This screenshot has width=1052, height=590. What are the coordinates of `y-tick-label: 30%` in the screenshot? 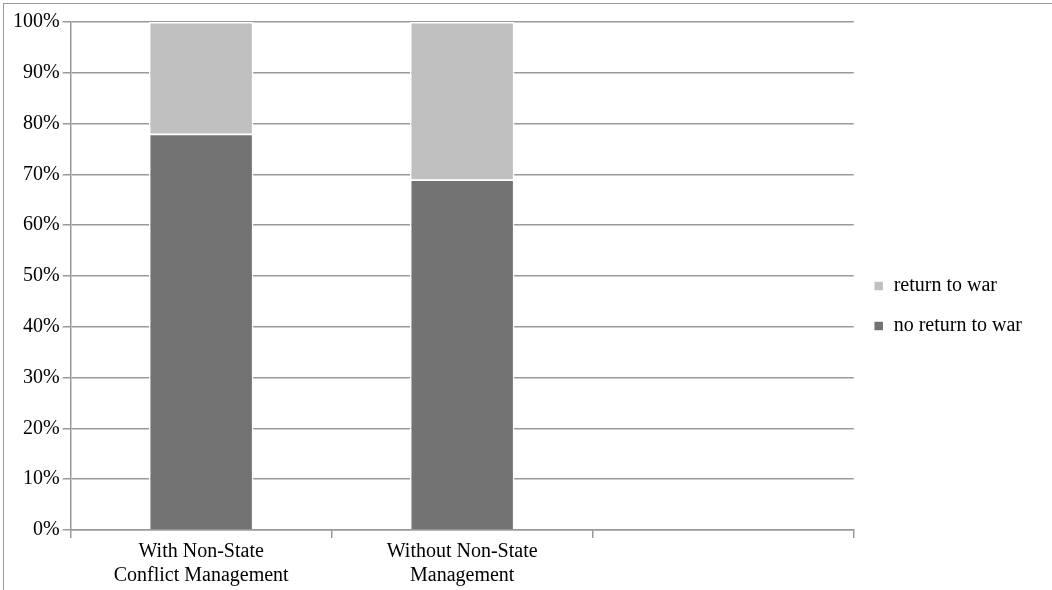 It's located at (41, 375).